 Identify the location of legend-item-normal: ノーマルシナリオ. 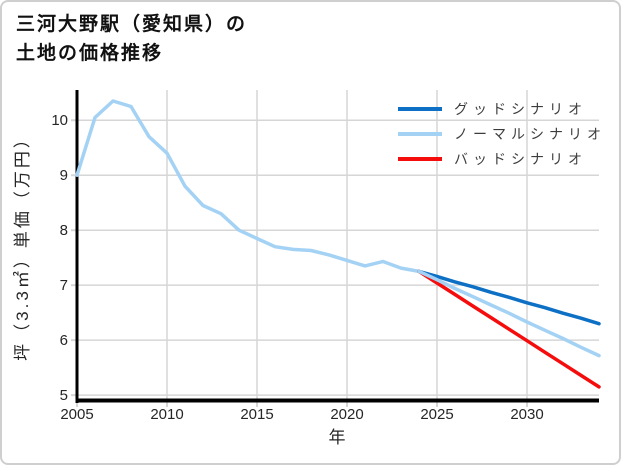
(502, 133).